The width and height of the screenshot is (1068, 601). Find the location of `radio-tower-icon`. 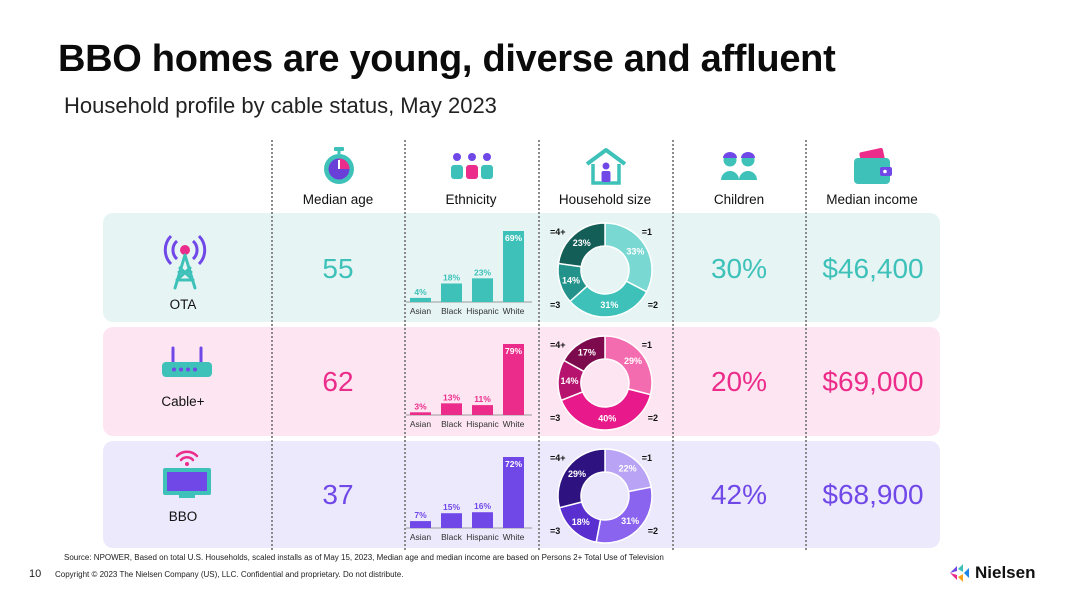

radio-tower-icon is located at coordinates (185, 262).